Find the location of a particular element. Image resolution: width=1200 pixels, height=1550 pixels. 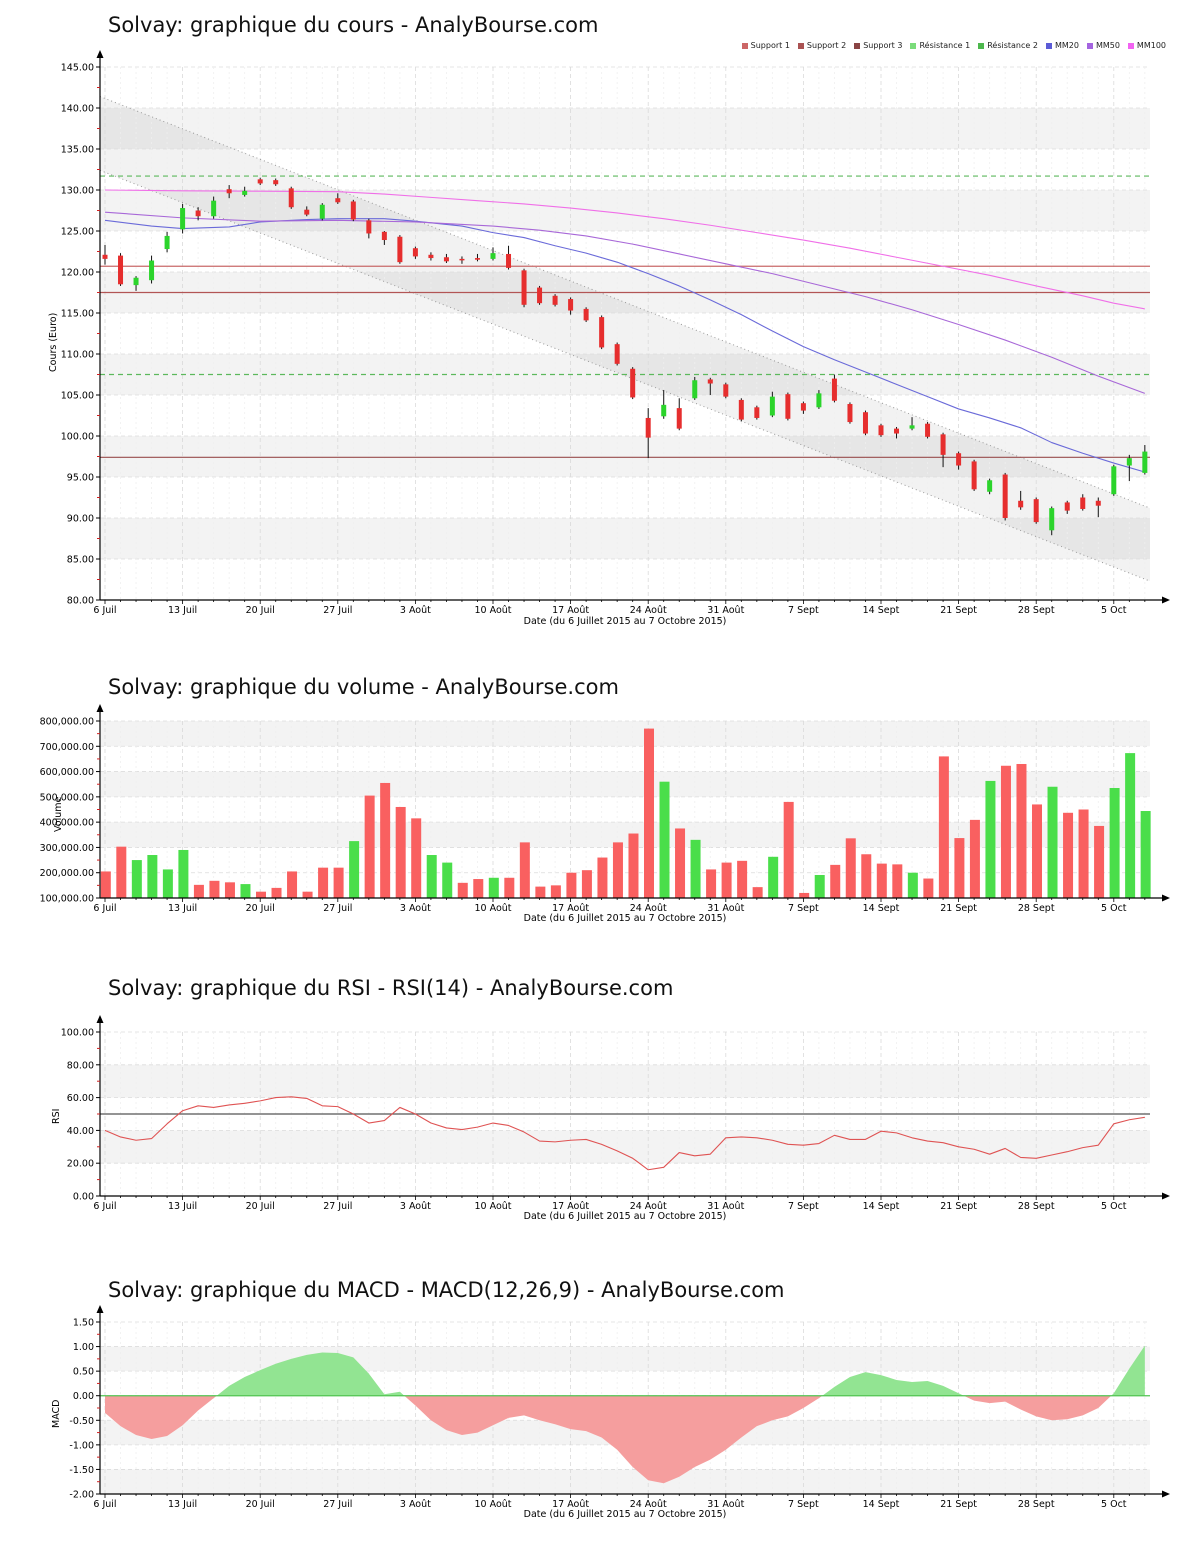

y-tick-label: 100,000.00 is located at coordinates (67, 899).